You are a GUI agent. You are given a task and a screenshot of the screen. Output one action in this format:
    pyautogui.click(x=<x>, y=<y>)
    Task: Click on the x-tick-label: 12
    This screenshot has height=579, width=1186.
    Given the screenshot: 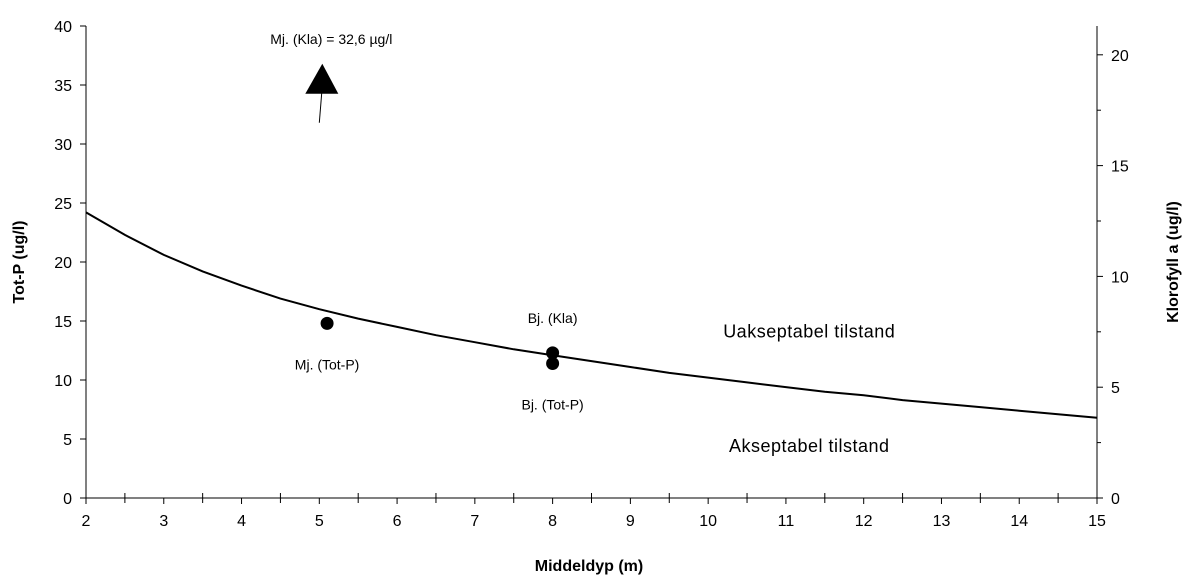 What is the action you would take?
    pyautogui.click(x=864, y=521)
    